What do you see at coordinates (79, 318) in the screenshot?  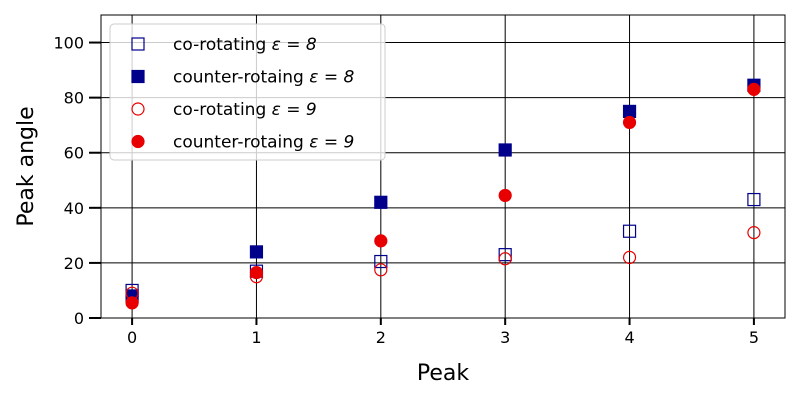 I see `y-tick-label: 0` at bounding box center [79, 318].